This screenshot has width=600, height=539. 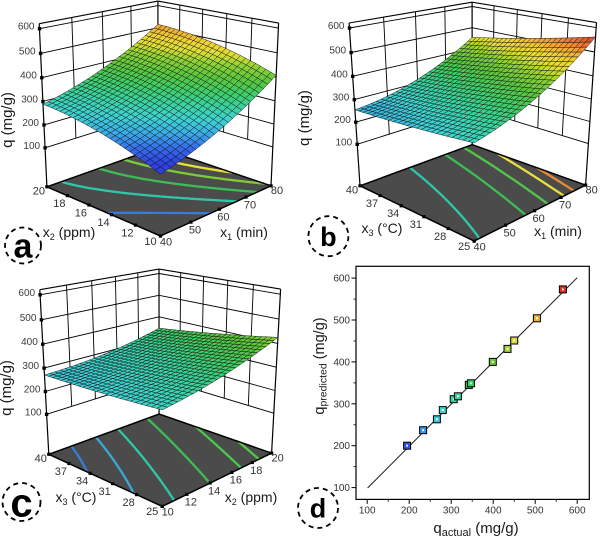 I want to click on svg-text: a, so click(x=24, y=247).